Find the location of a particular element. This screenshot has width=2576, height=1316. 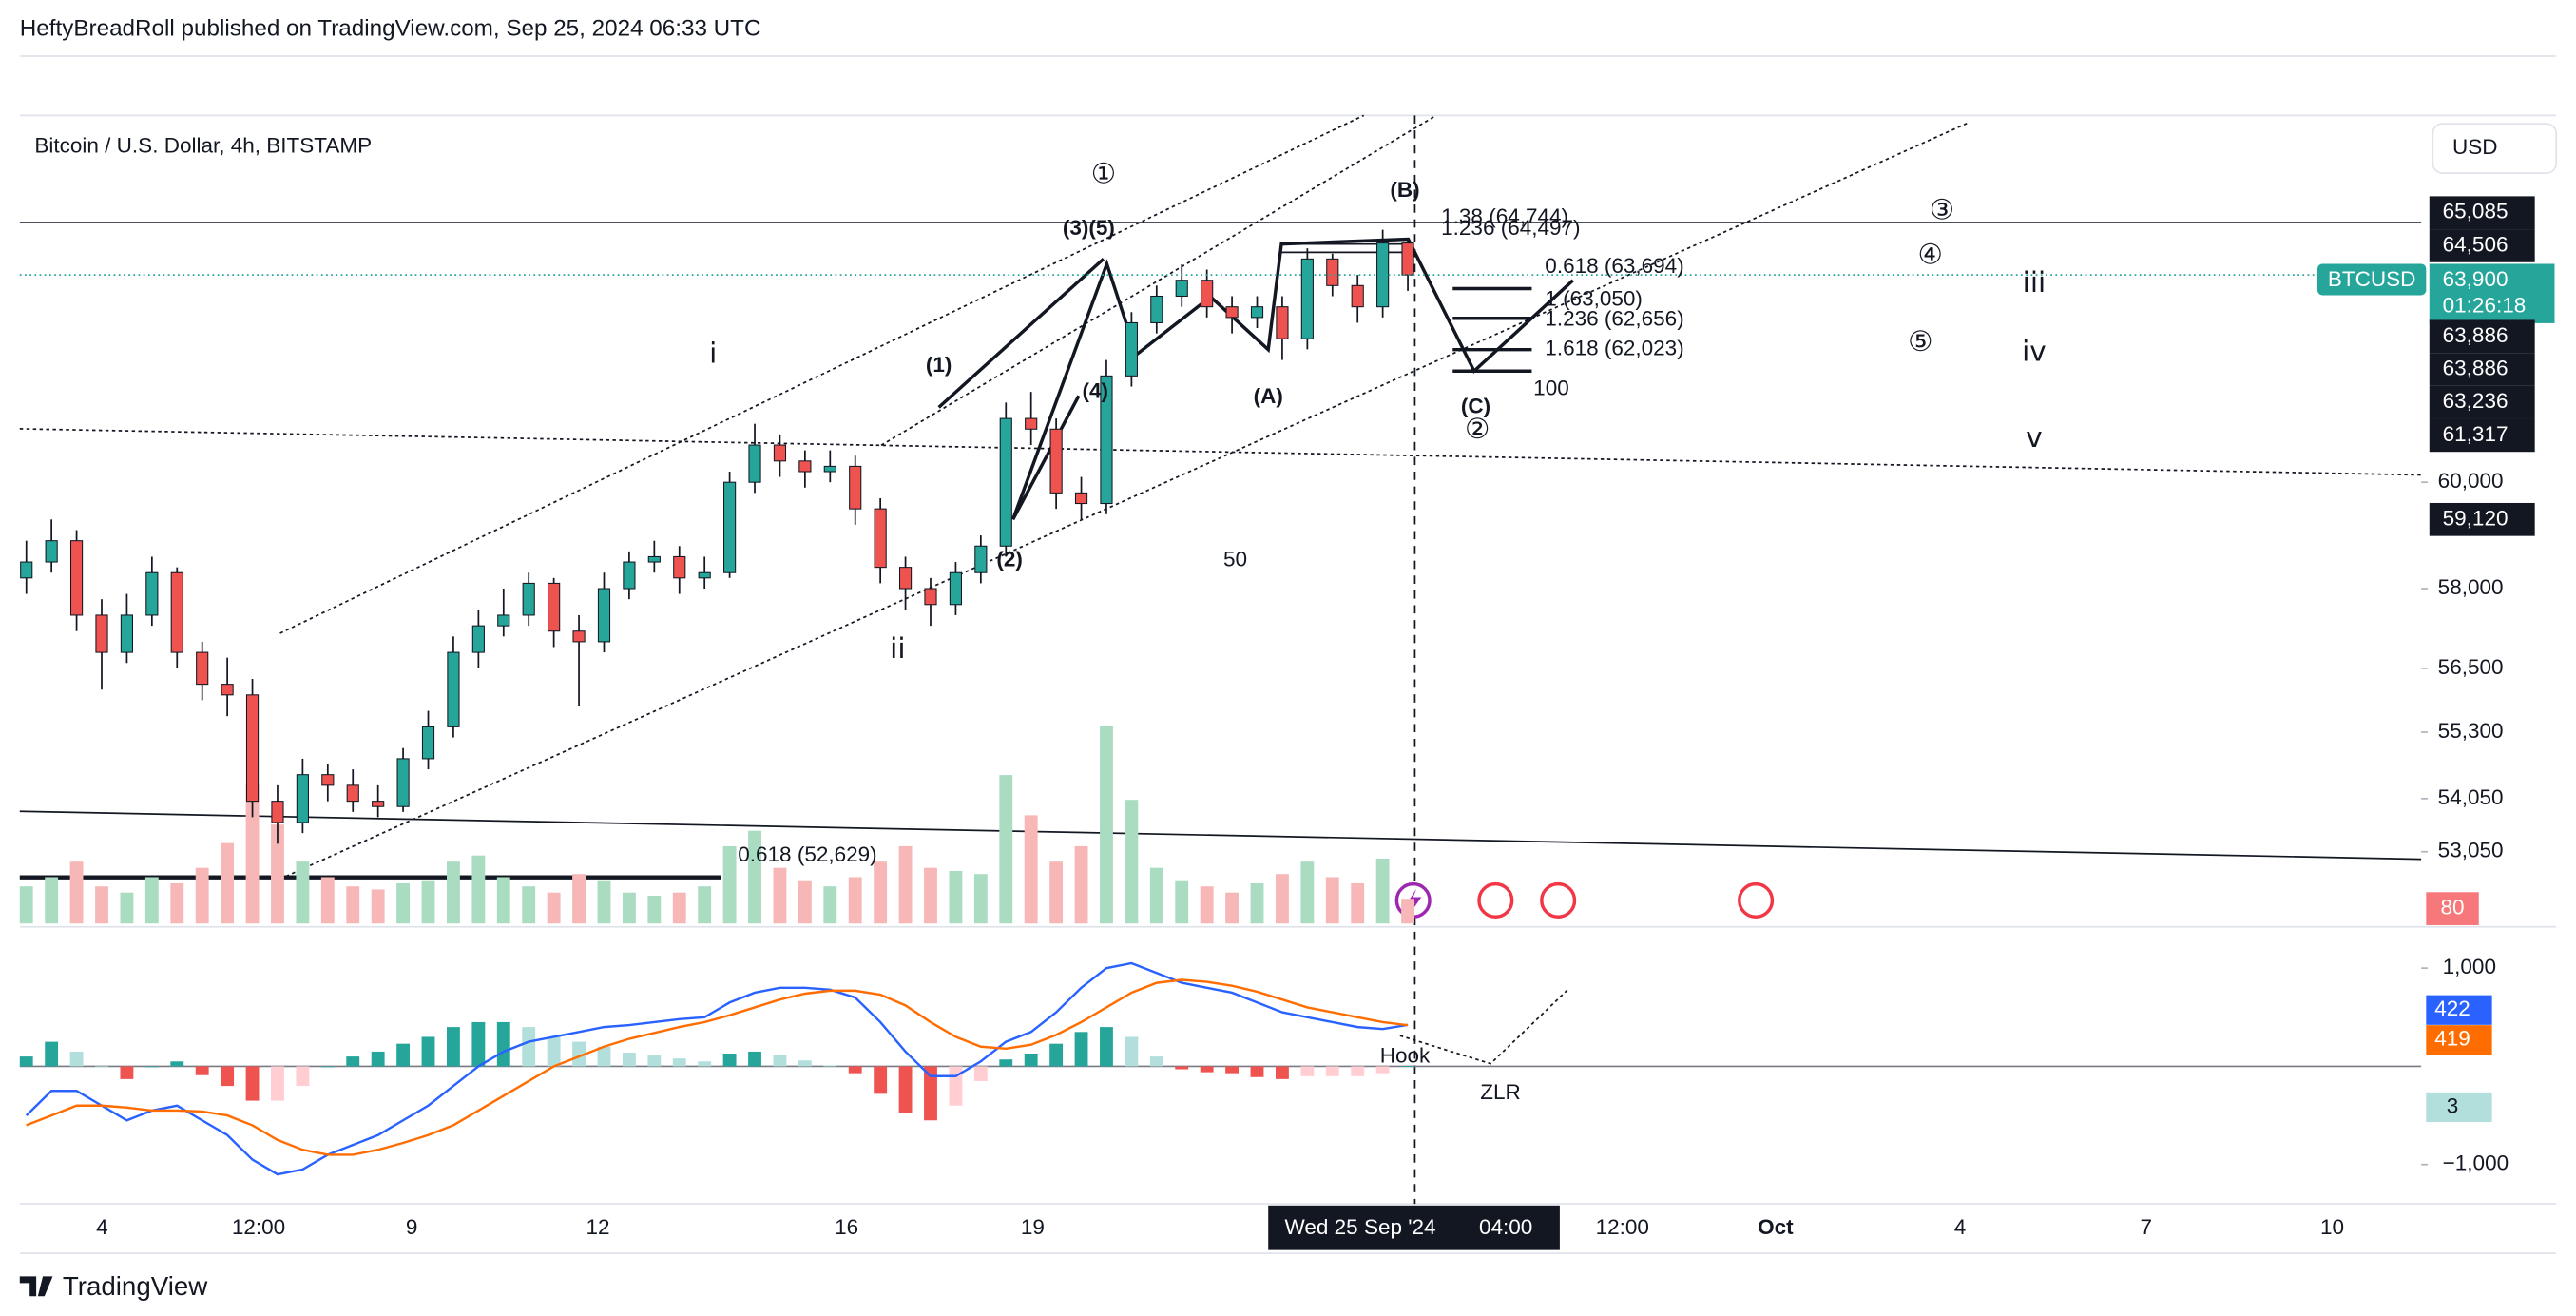

currency-button is located at coordinates (2495, 149).